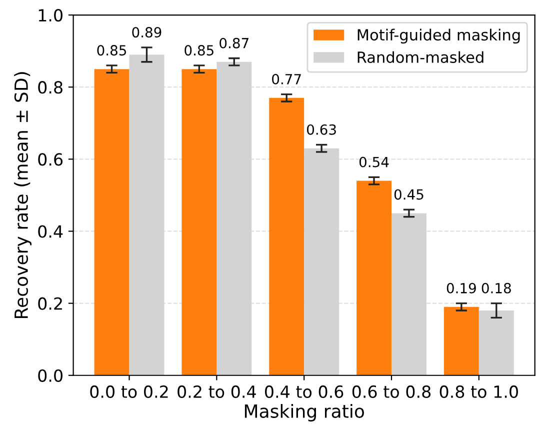 This screenshot has width=543, height=429. What do you see at coordinates (50, 303) in the screenshot?
I see `y-tick-label: 0.2` at bounding box center [50, 303].